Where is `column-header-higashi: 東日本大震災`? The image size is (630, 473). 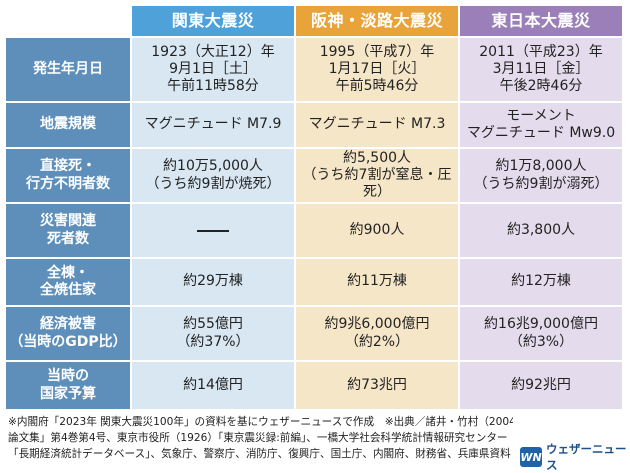 column-header-higashi: 東日本大震災 is located at coordinates (542, 22).